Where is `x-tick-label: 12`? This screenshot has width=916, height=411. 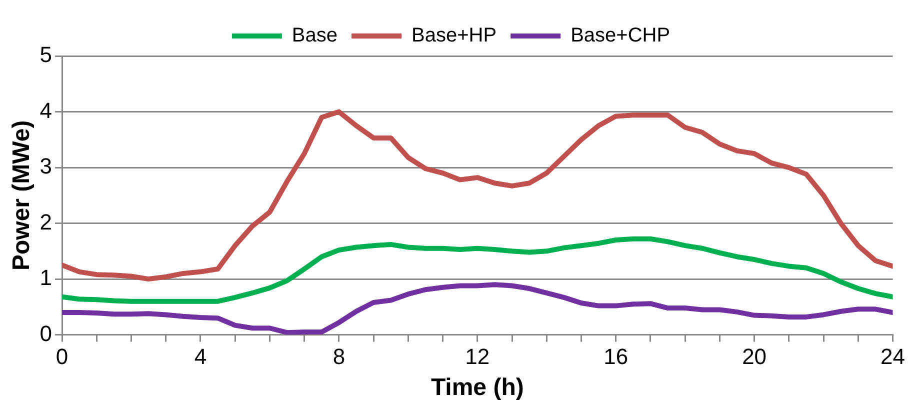 x-tick-label: 12 is located at coordinates (477, 357).